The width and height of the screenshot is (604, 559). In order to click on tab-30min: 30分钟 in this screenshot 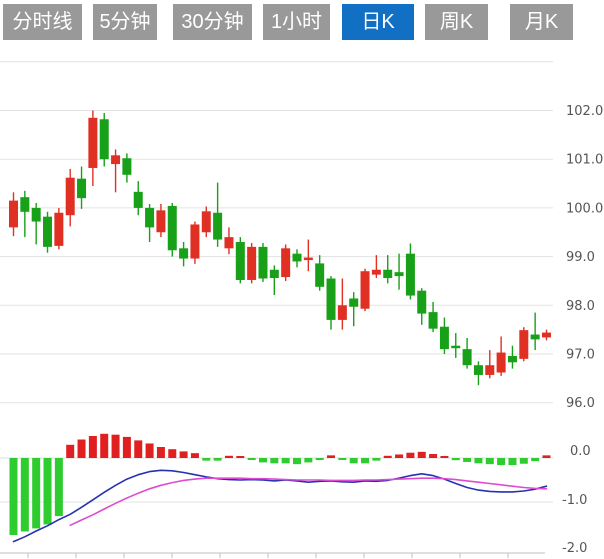, I will do `click(212, 22)`.